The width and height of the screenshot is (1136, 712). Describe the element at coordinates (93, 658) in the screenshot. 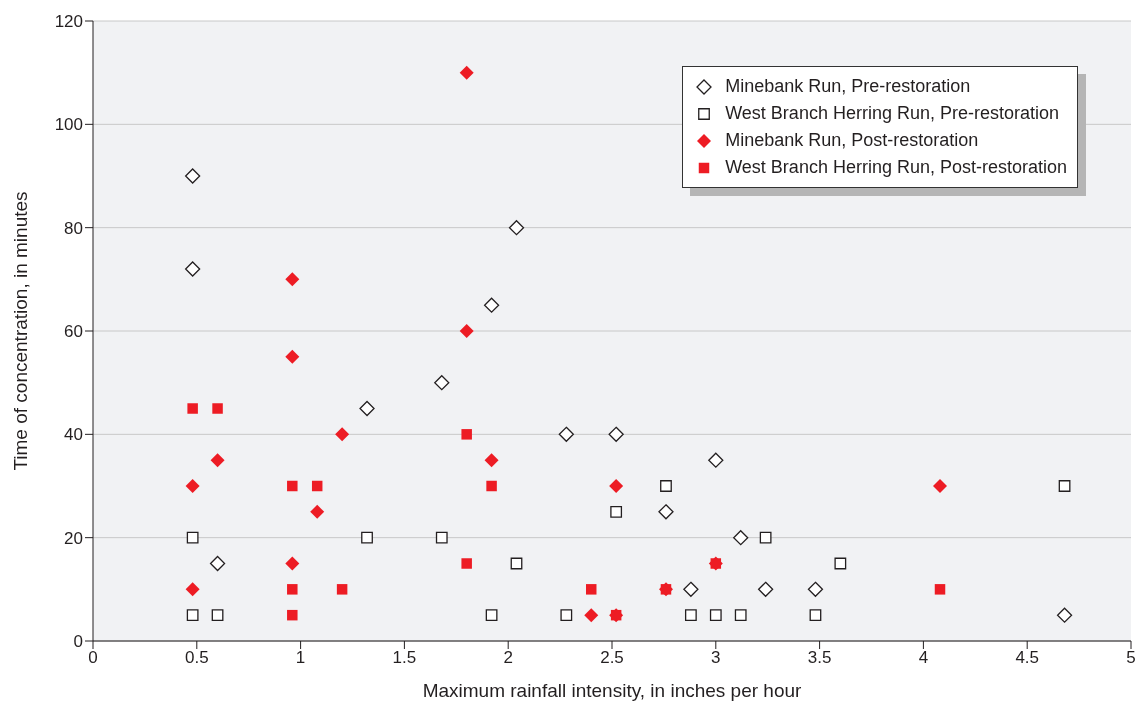

I see `x-tick-label: 0` at that location.